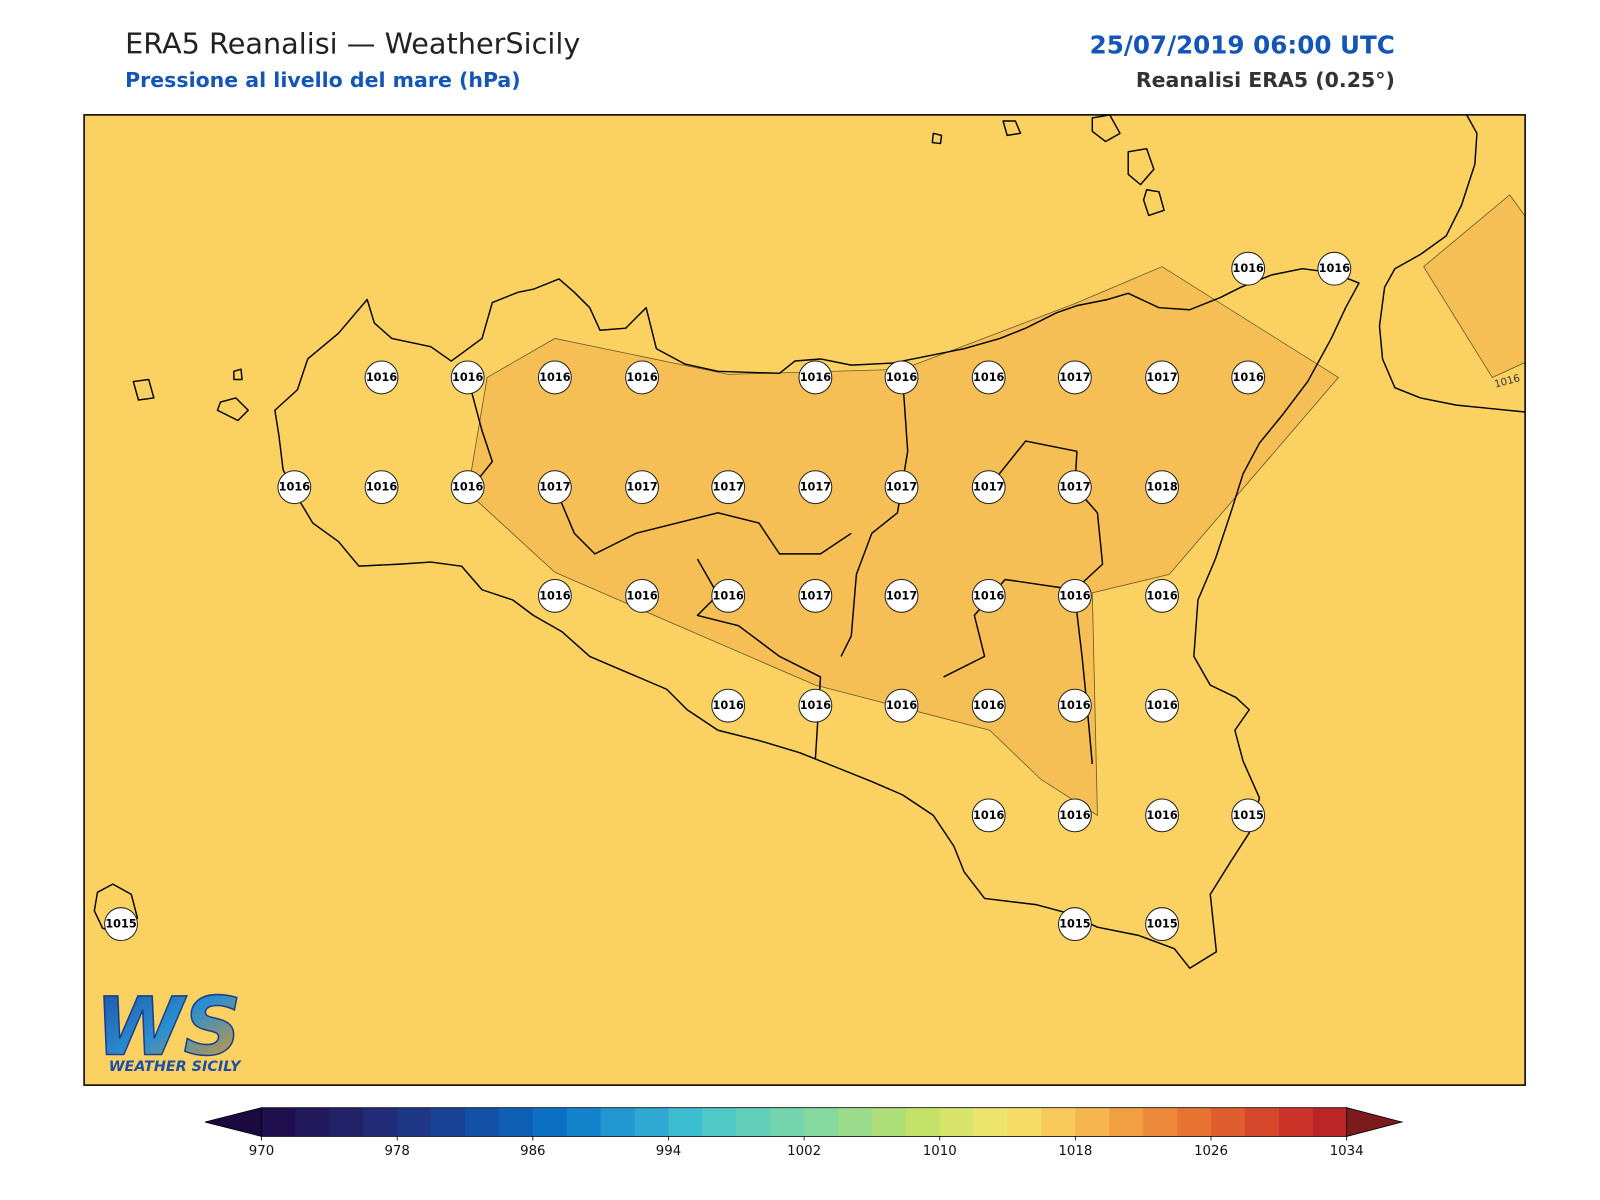 The width and height of the screenshot is (1600, 1200). Describe the element at coordinates (785, 571) in the screenshot. I see `province-border` at that location.